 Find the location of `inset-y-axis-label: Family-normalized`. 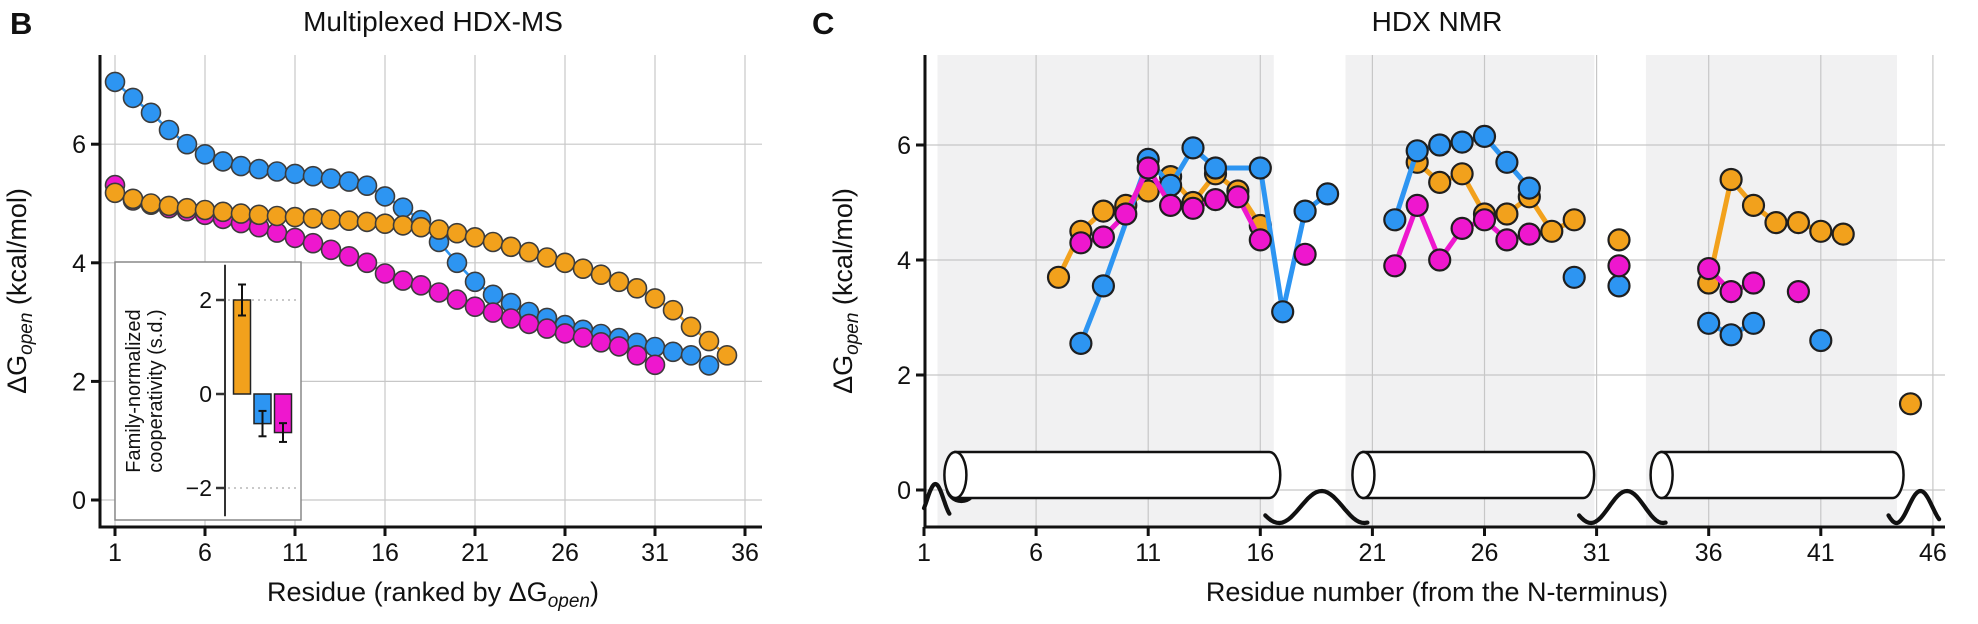

inset-y-axis-label: Family-normalized is located at coordinates (134, 390).